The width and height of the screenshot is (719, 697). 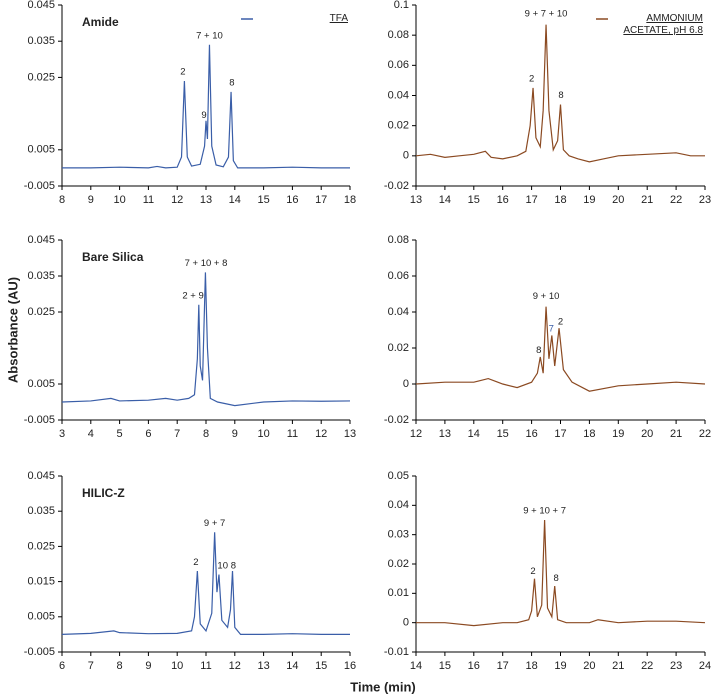 What do you see at coordinates (544, 511) in the screenshot?
I see `peak-label: 9 + 10 + 7` at bounding box center [544, 511].